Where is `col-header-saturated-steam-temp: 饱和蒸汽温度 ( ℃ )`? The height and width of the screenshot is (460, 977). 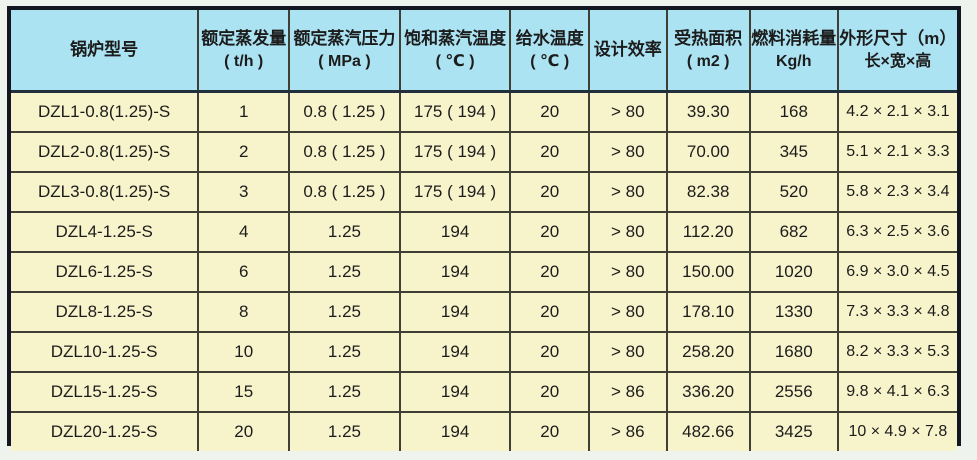 col-header-saturated-steam-temp: 饱和蒸汽温度 ( ℃ ) is located at coordinates (455, 51).